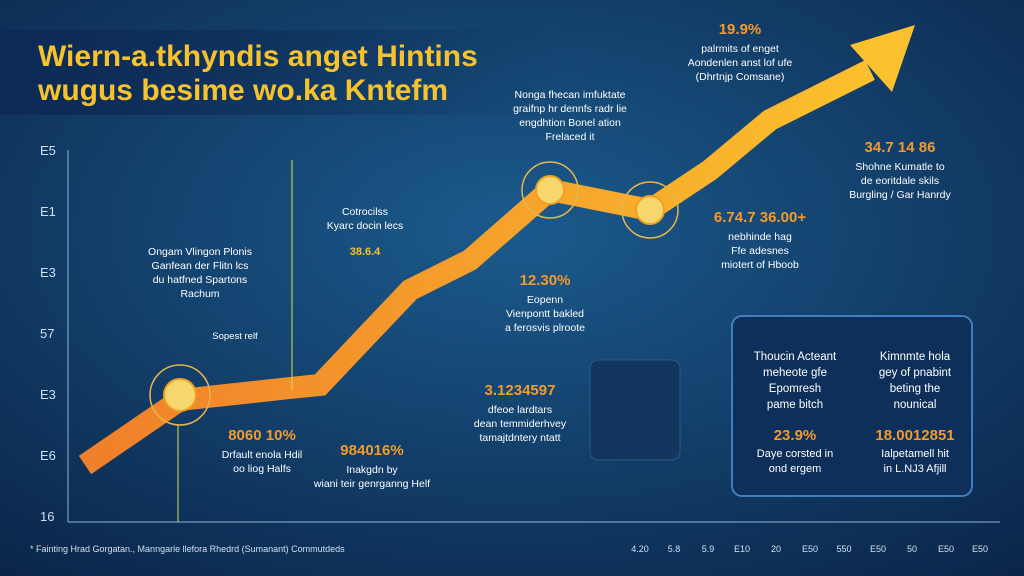 The height and width of the screenshot is (576, 1024). What do you see at coordinates (545, 280) in the screenshot?
I see `callout-value: 12.30%` at bounding box center [545, 280].